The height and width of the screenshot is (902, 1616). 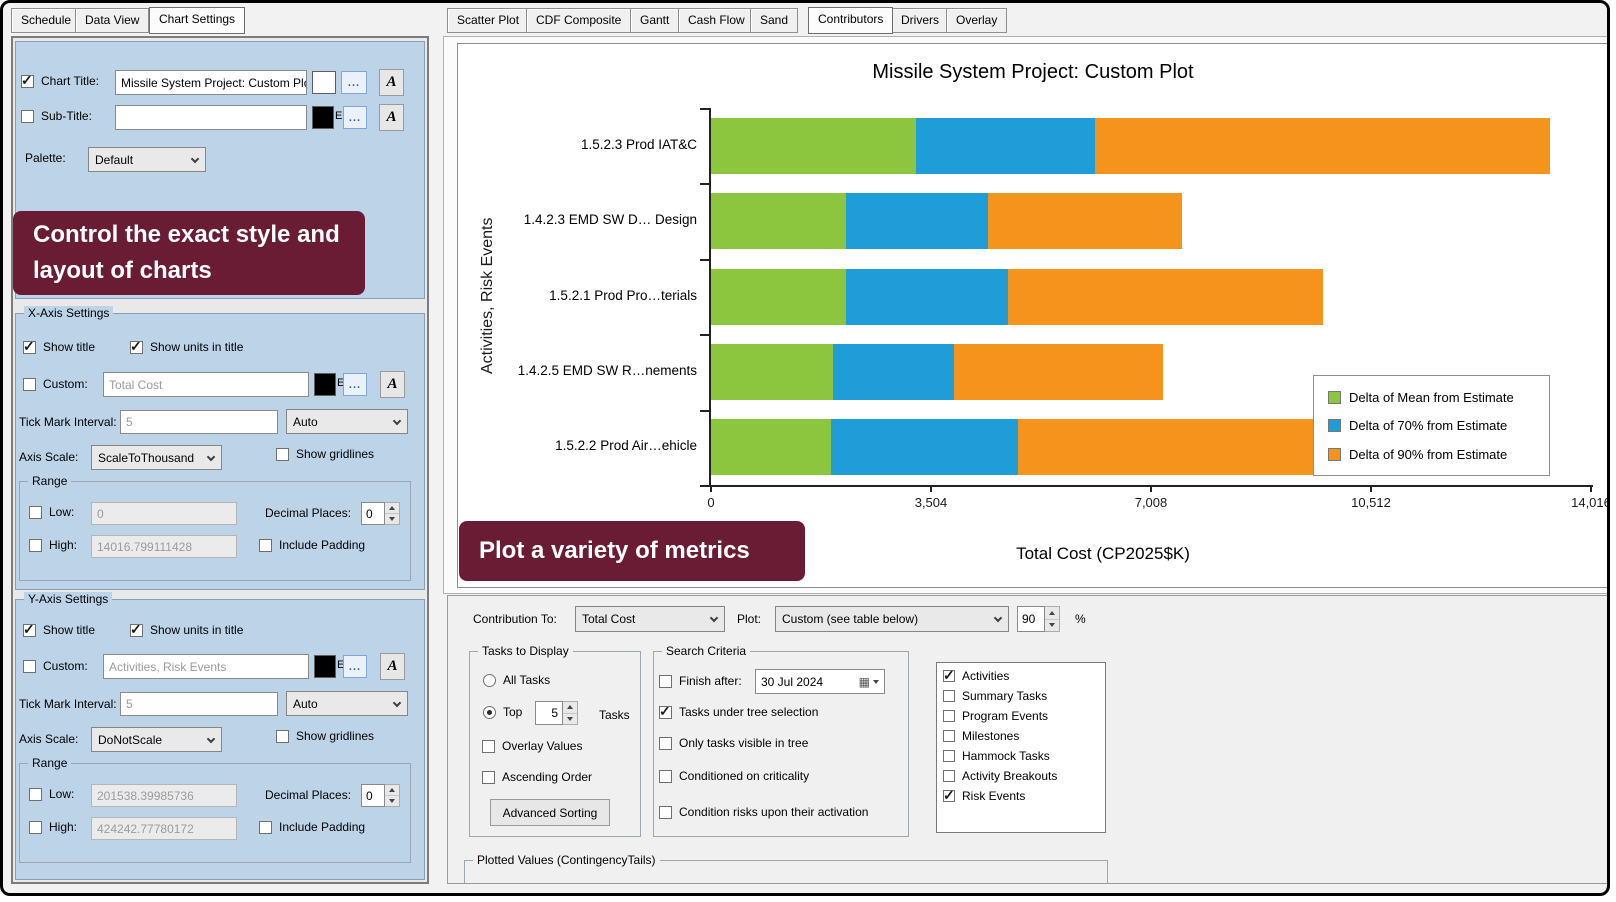 What do you see at coordinates (392, 666) in the screenshot?
I see `y-custom-font-button: A` at bounding box center [392, 666].